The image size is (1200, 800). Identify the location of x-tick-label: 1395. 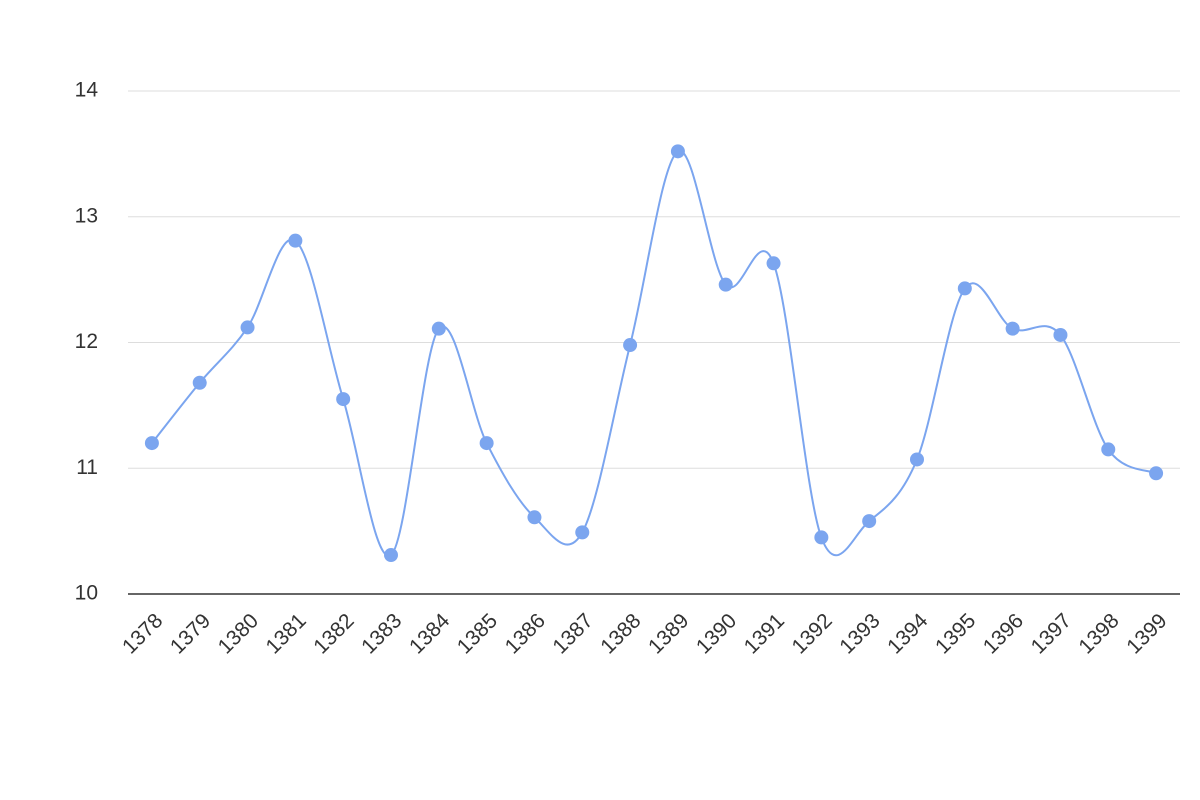
(955, 633).